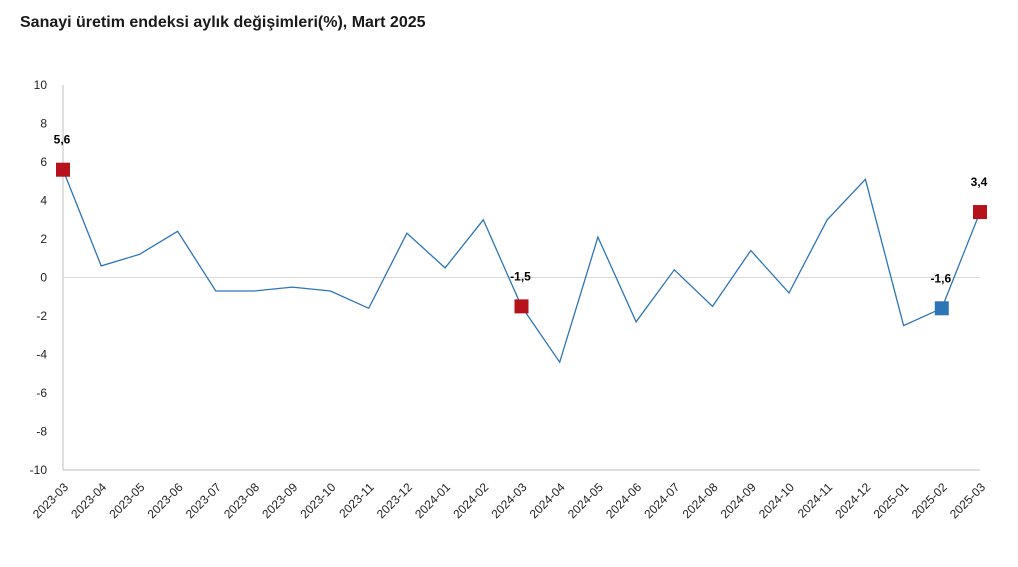 The image size is (1018, 567). What do you see at coordinates (41, 355) in the screenshot?
I see `y-tick-label: -4` at bounding box center [41, 355].